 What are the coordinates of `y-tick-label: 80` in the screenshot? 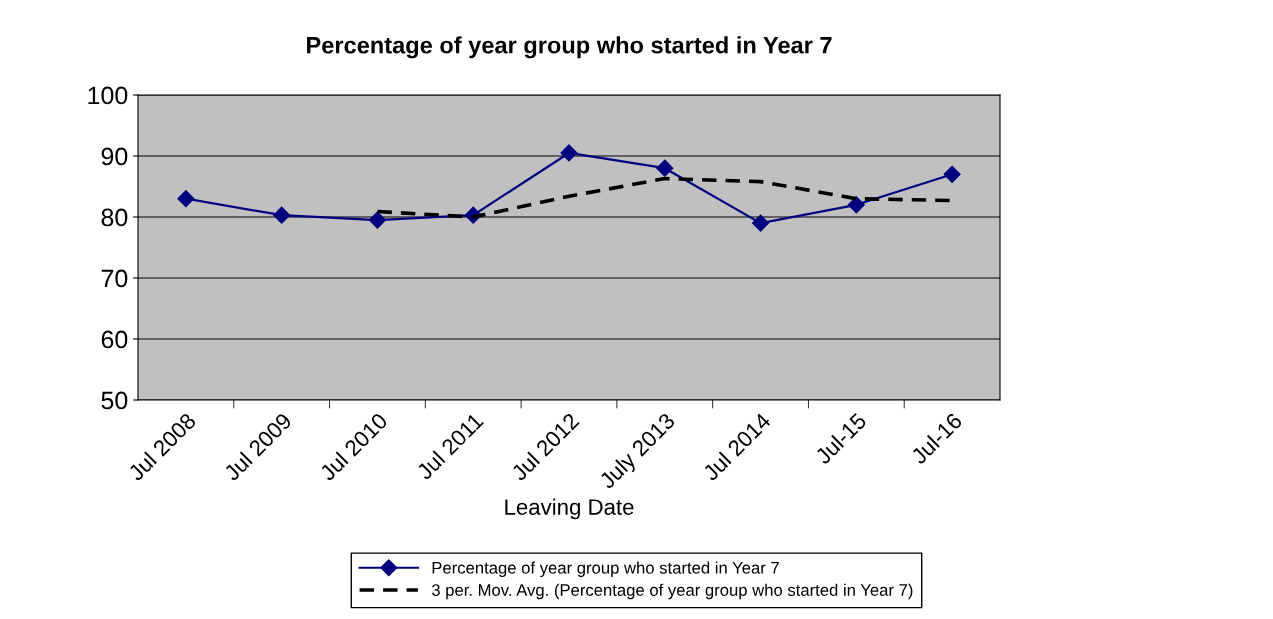 It's located at (114, 217).